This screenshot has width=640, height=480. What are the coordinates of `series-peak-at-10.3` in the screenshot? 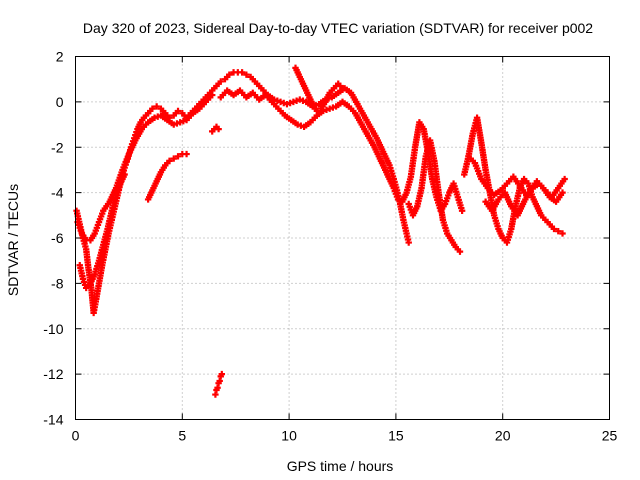 It's located at (319, 89).